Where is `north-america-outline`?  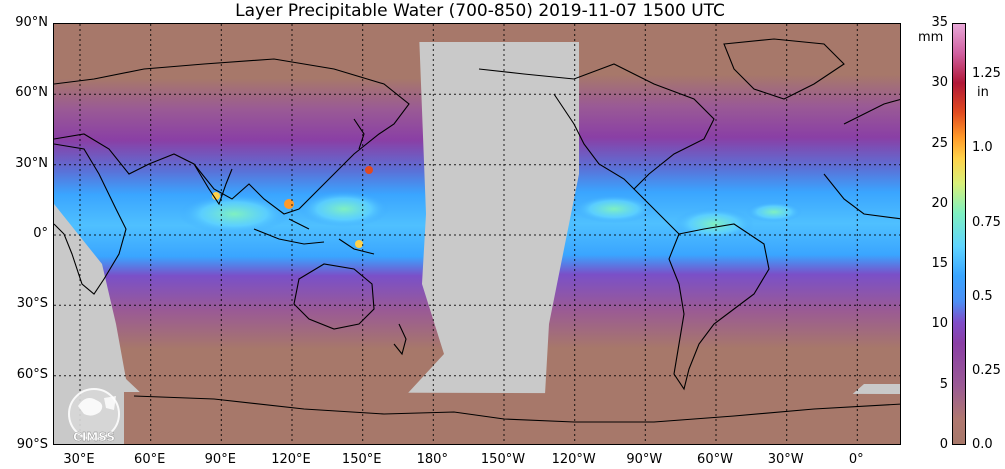
north-america-outline is located at coordinates (596, 126).